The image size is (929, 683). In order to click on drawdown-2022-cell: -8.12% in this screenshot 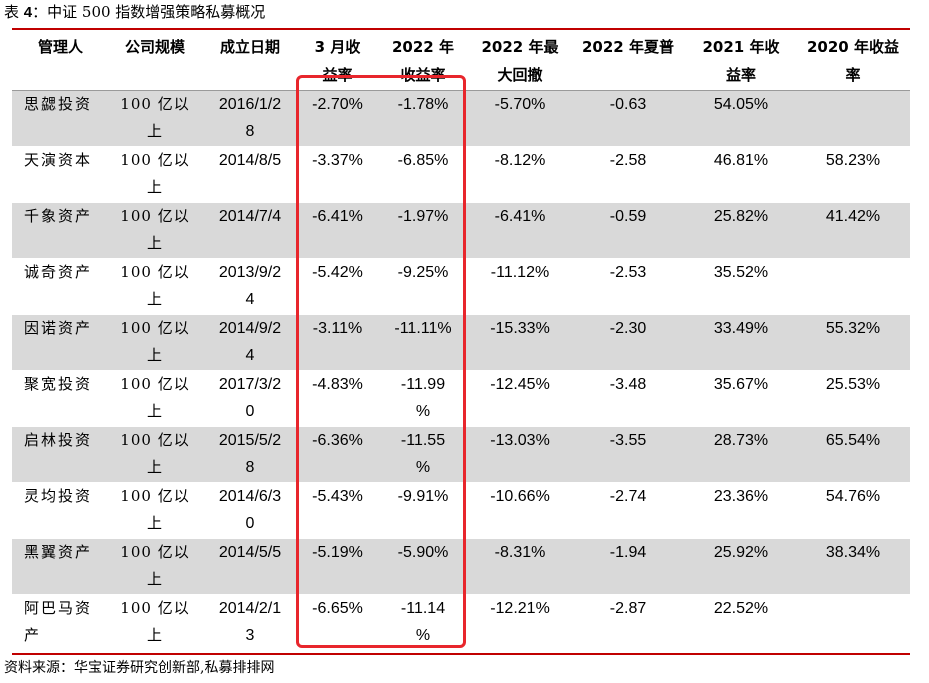, I will do `click(520, 174)`.